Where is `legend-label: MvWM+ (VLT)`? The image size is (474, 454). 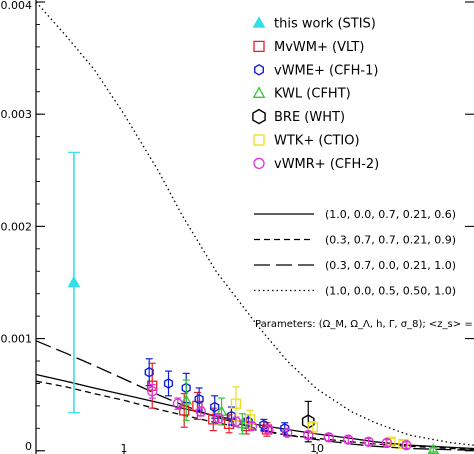 legend-label: MvWM+ (VLT) is located at coordinates (319, 47).